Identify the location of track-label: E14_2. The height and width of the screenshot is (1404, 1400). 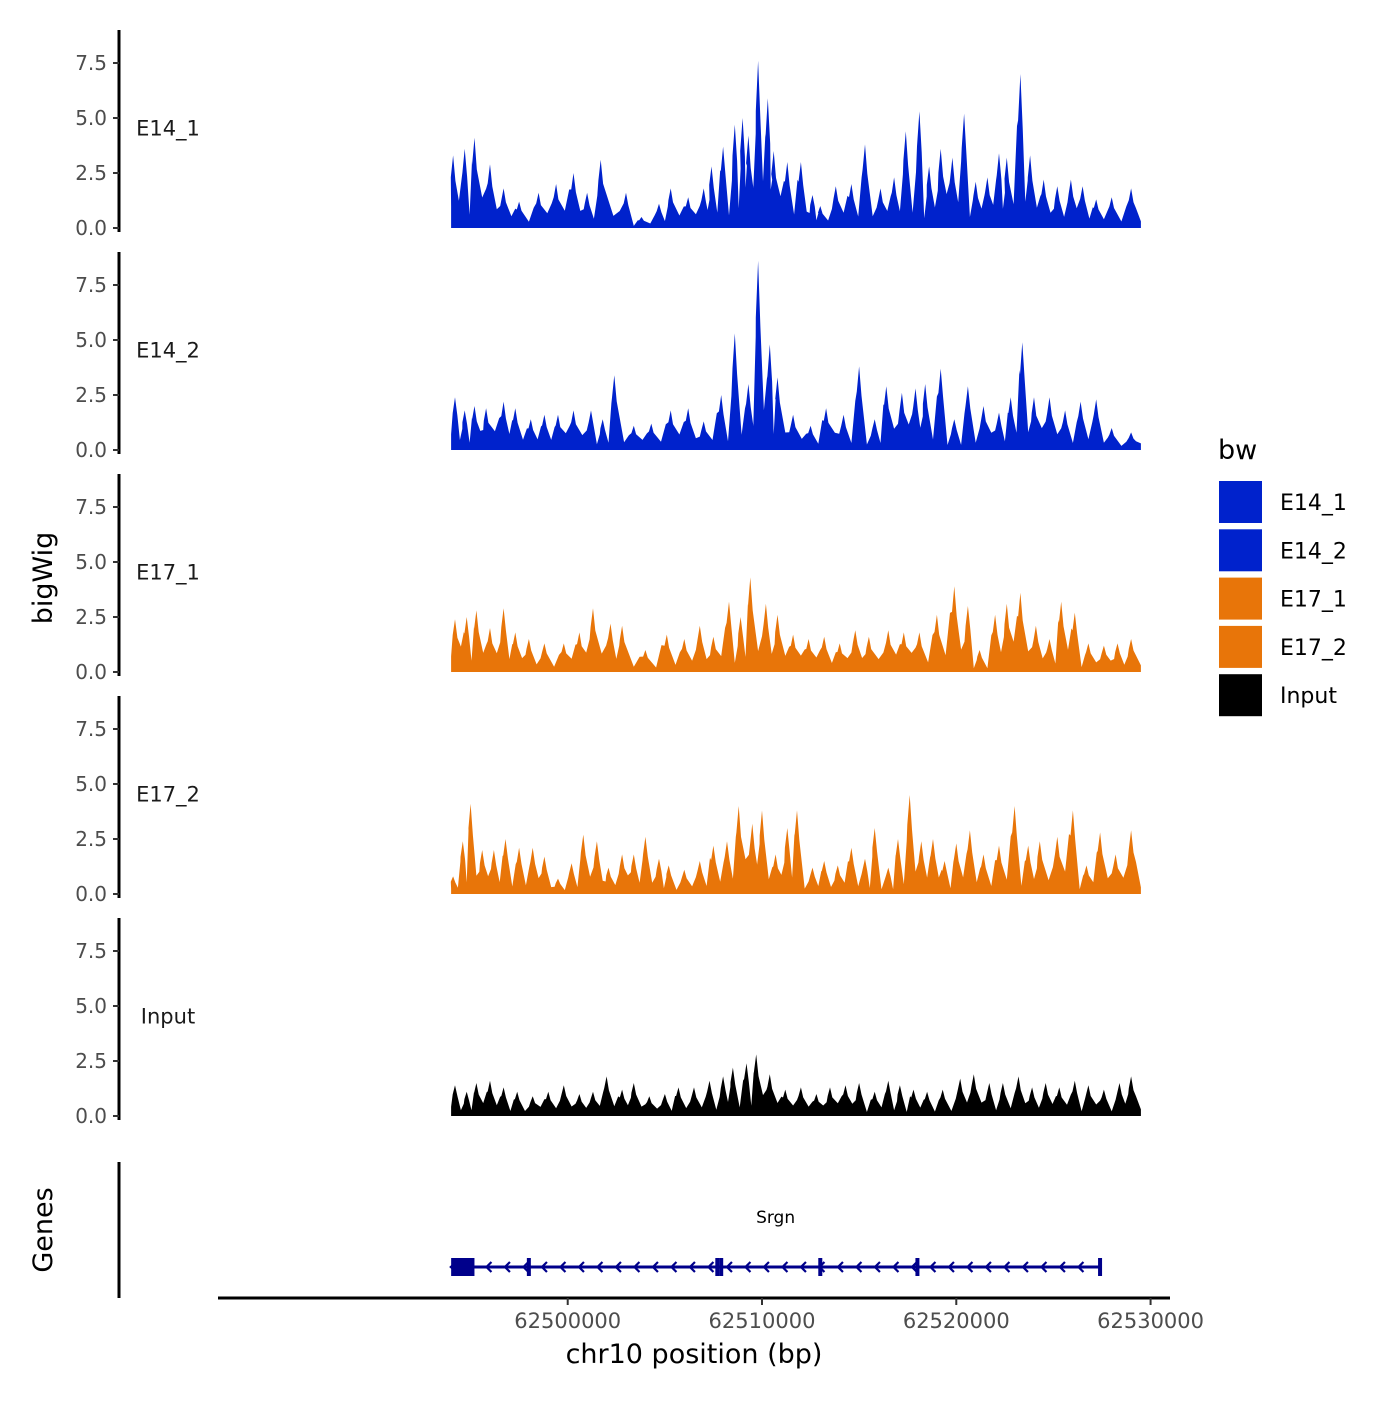
(168, 351).